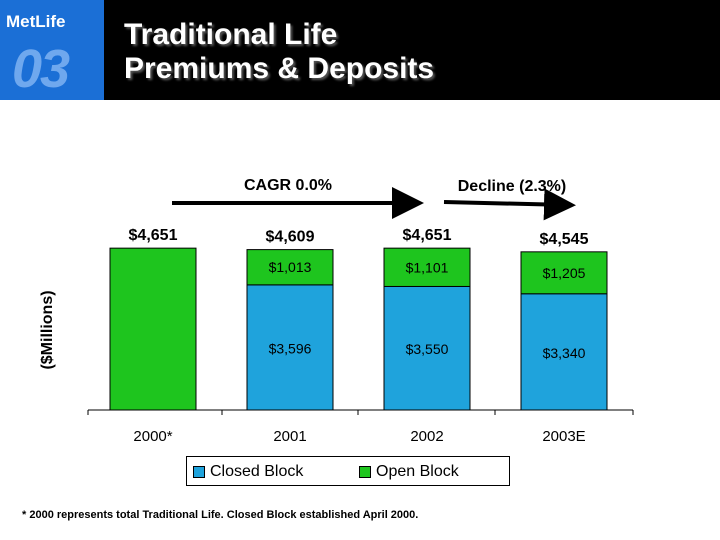 The image size is (720, 540). What do you see at coordinates (231, 34) in the screenshot?
I see `title-line-1: Traditional Life` at bounding box center [231, 34].